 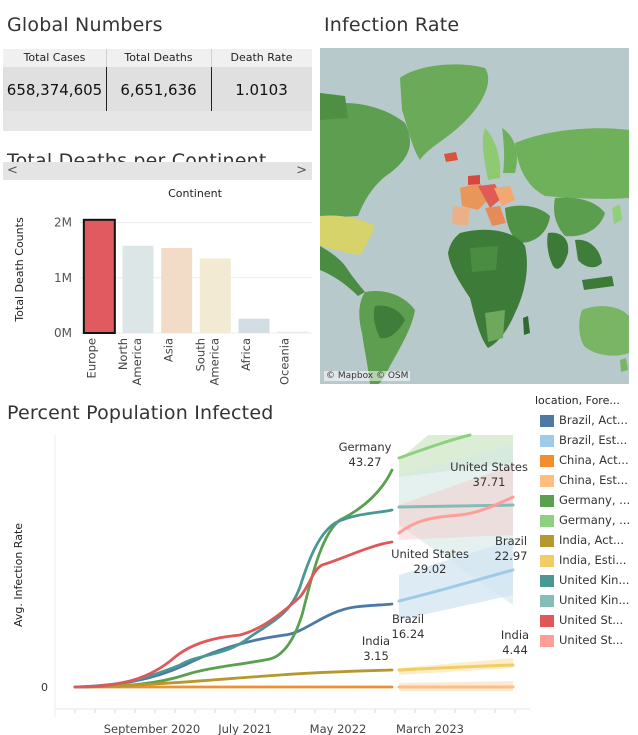 What do you see at coordinates (177, 290) in the screenshot?
I see `bar-asia` at bounding box center [177, 290].